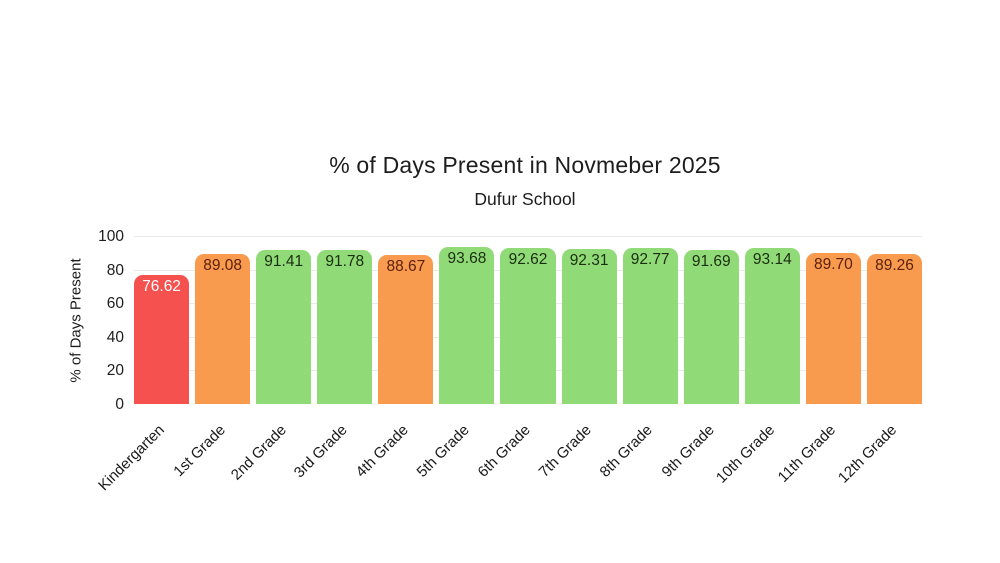 This screenshot has width=1000, height=563. I want to click on bar-value-label: 92.77, so click(650, 260).